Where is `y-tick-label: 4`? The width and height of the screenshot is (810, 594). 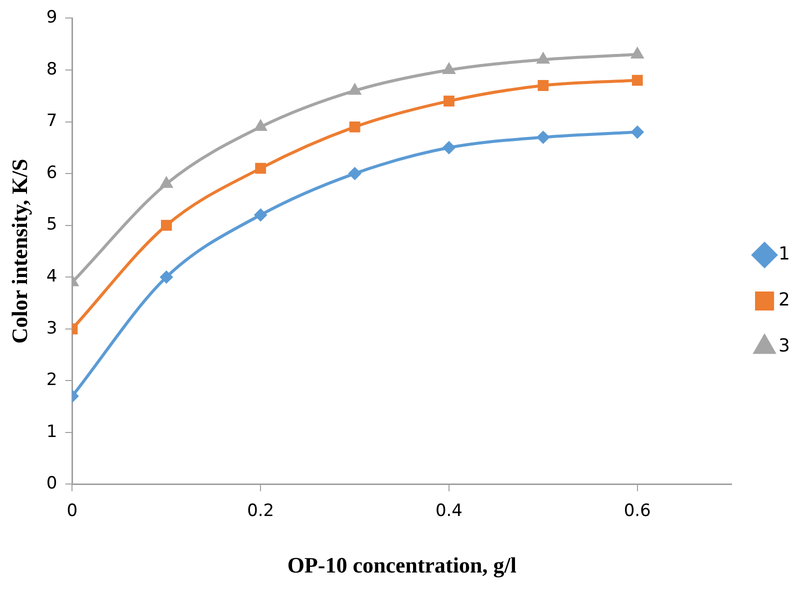 y-tick-label: 4 is located at coordinates (52, 276).